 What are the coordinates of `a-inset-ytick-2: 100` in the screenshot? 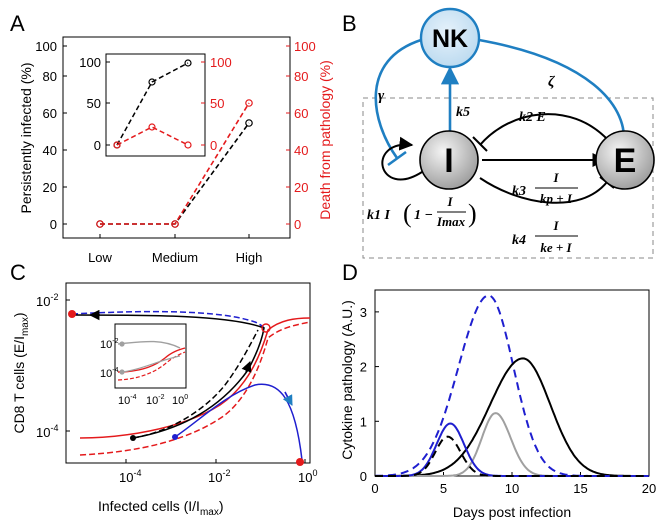 It's located at (90, 62).